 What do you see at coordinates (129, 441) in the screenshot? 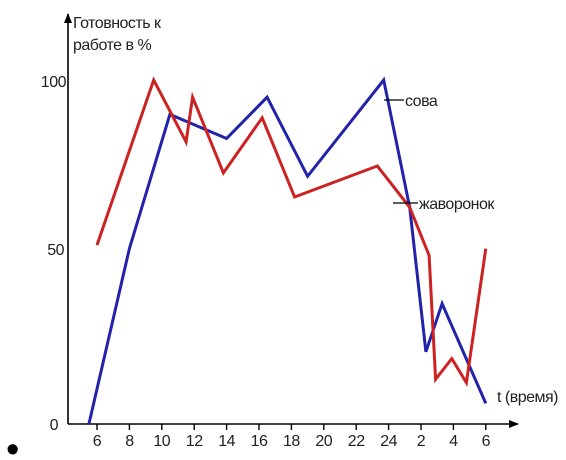
I see `x-tick-label: 8` at bounding box center [129, 441].